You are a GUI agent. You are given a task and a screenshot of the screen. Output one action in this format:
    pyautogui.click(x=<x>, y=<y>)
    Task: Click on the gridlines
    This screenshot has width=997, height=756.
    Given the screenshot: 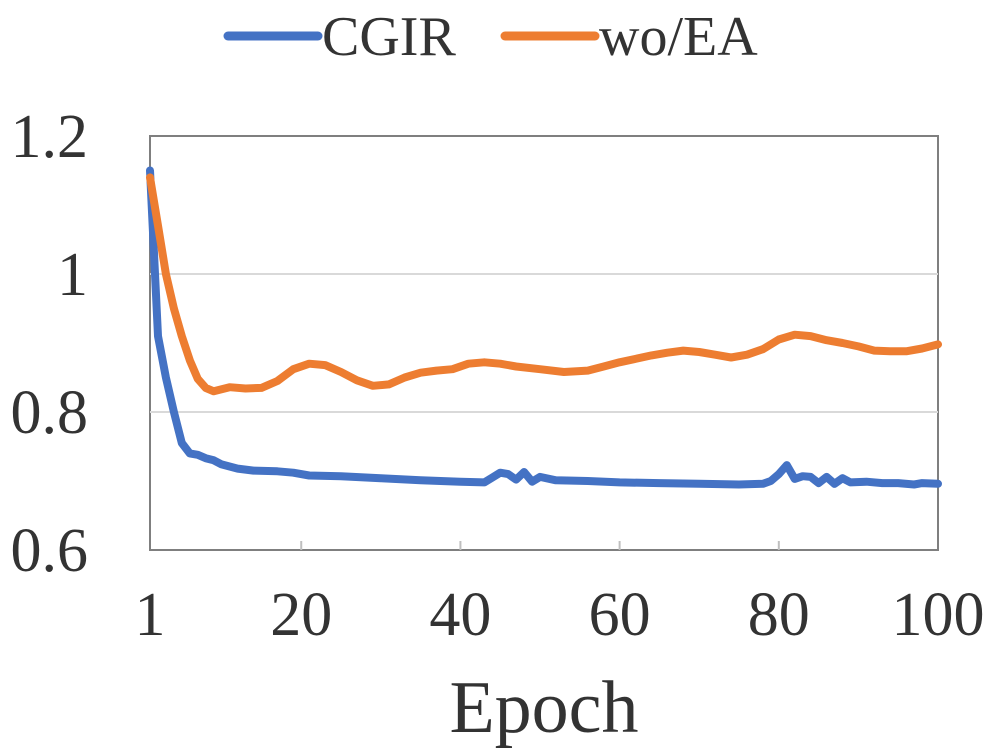 What is the action you would take?
    pyautogui.click(x=544, y=343)
    